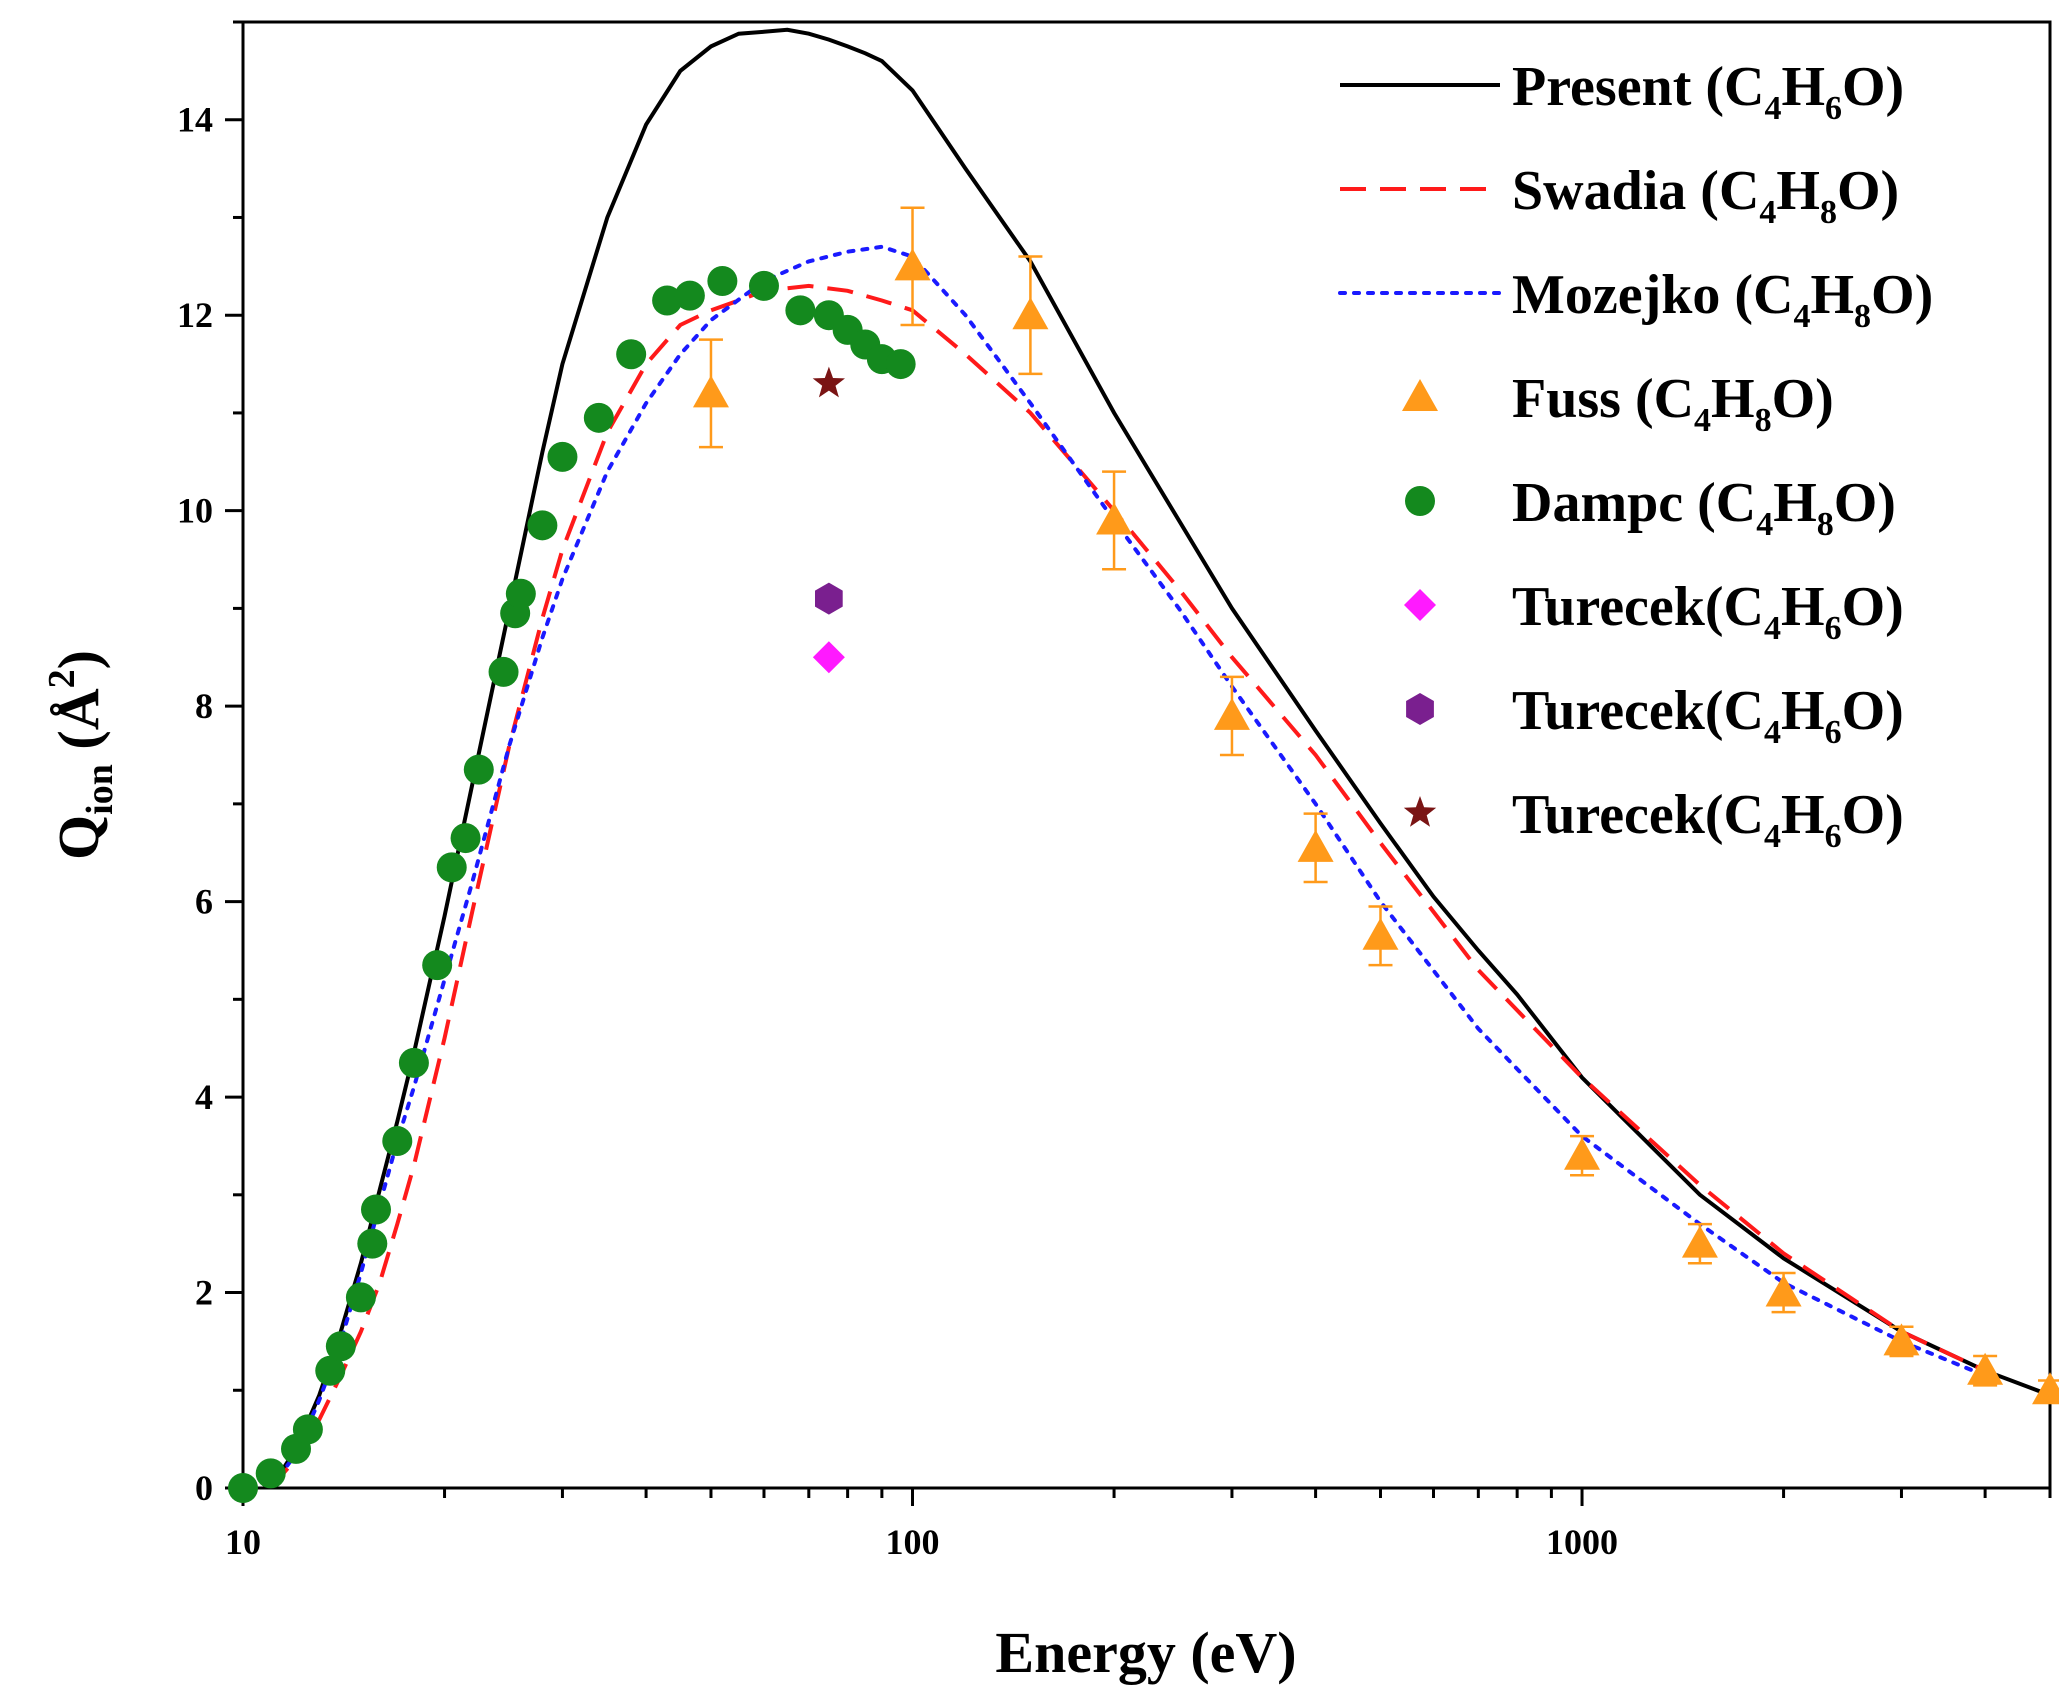 The height and width of the screenshot is (1688, 2059). Describe the element at coordinates (1705, 195) in the screenshot. I see `legend-label-swadia: Swadia (C4H8O)` at that location.